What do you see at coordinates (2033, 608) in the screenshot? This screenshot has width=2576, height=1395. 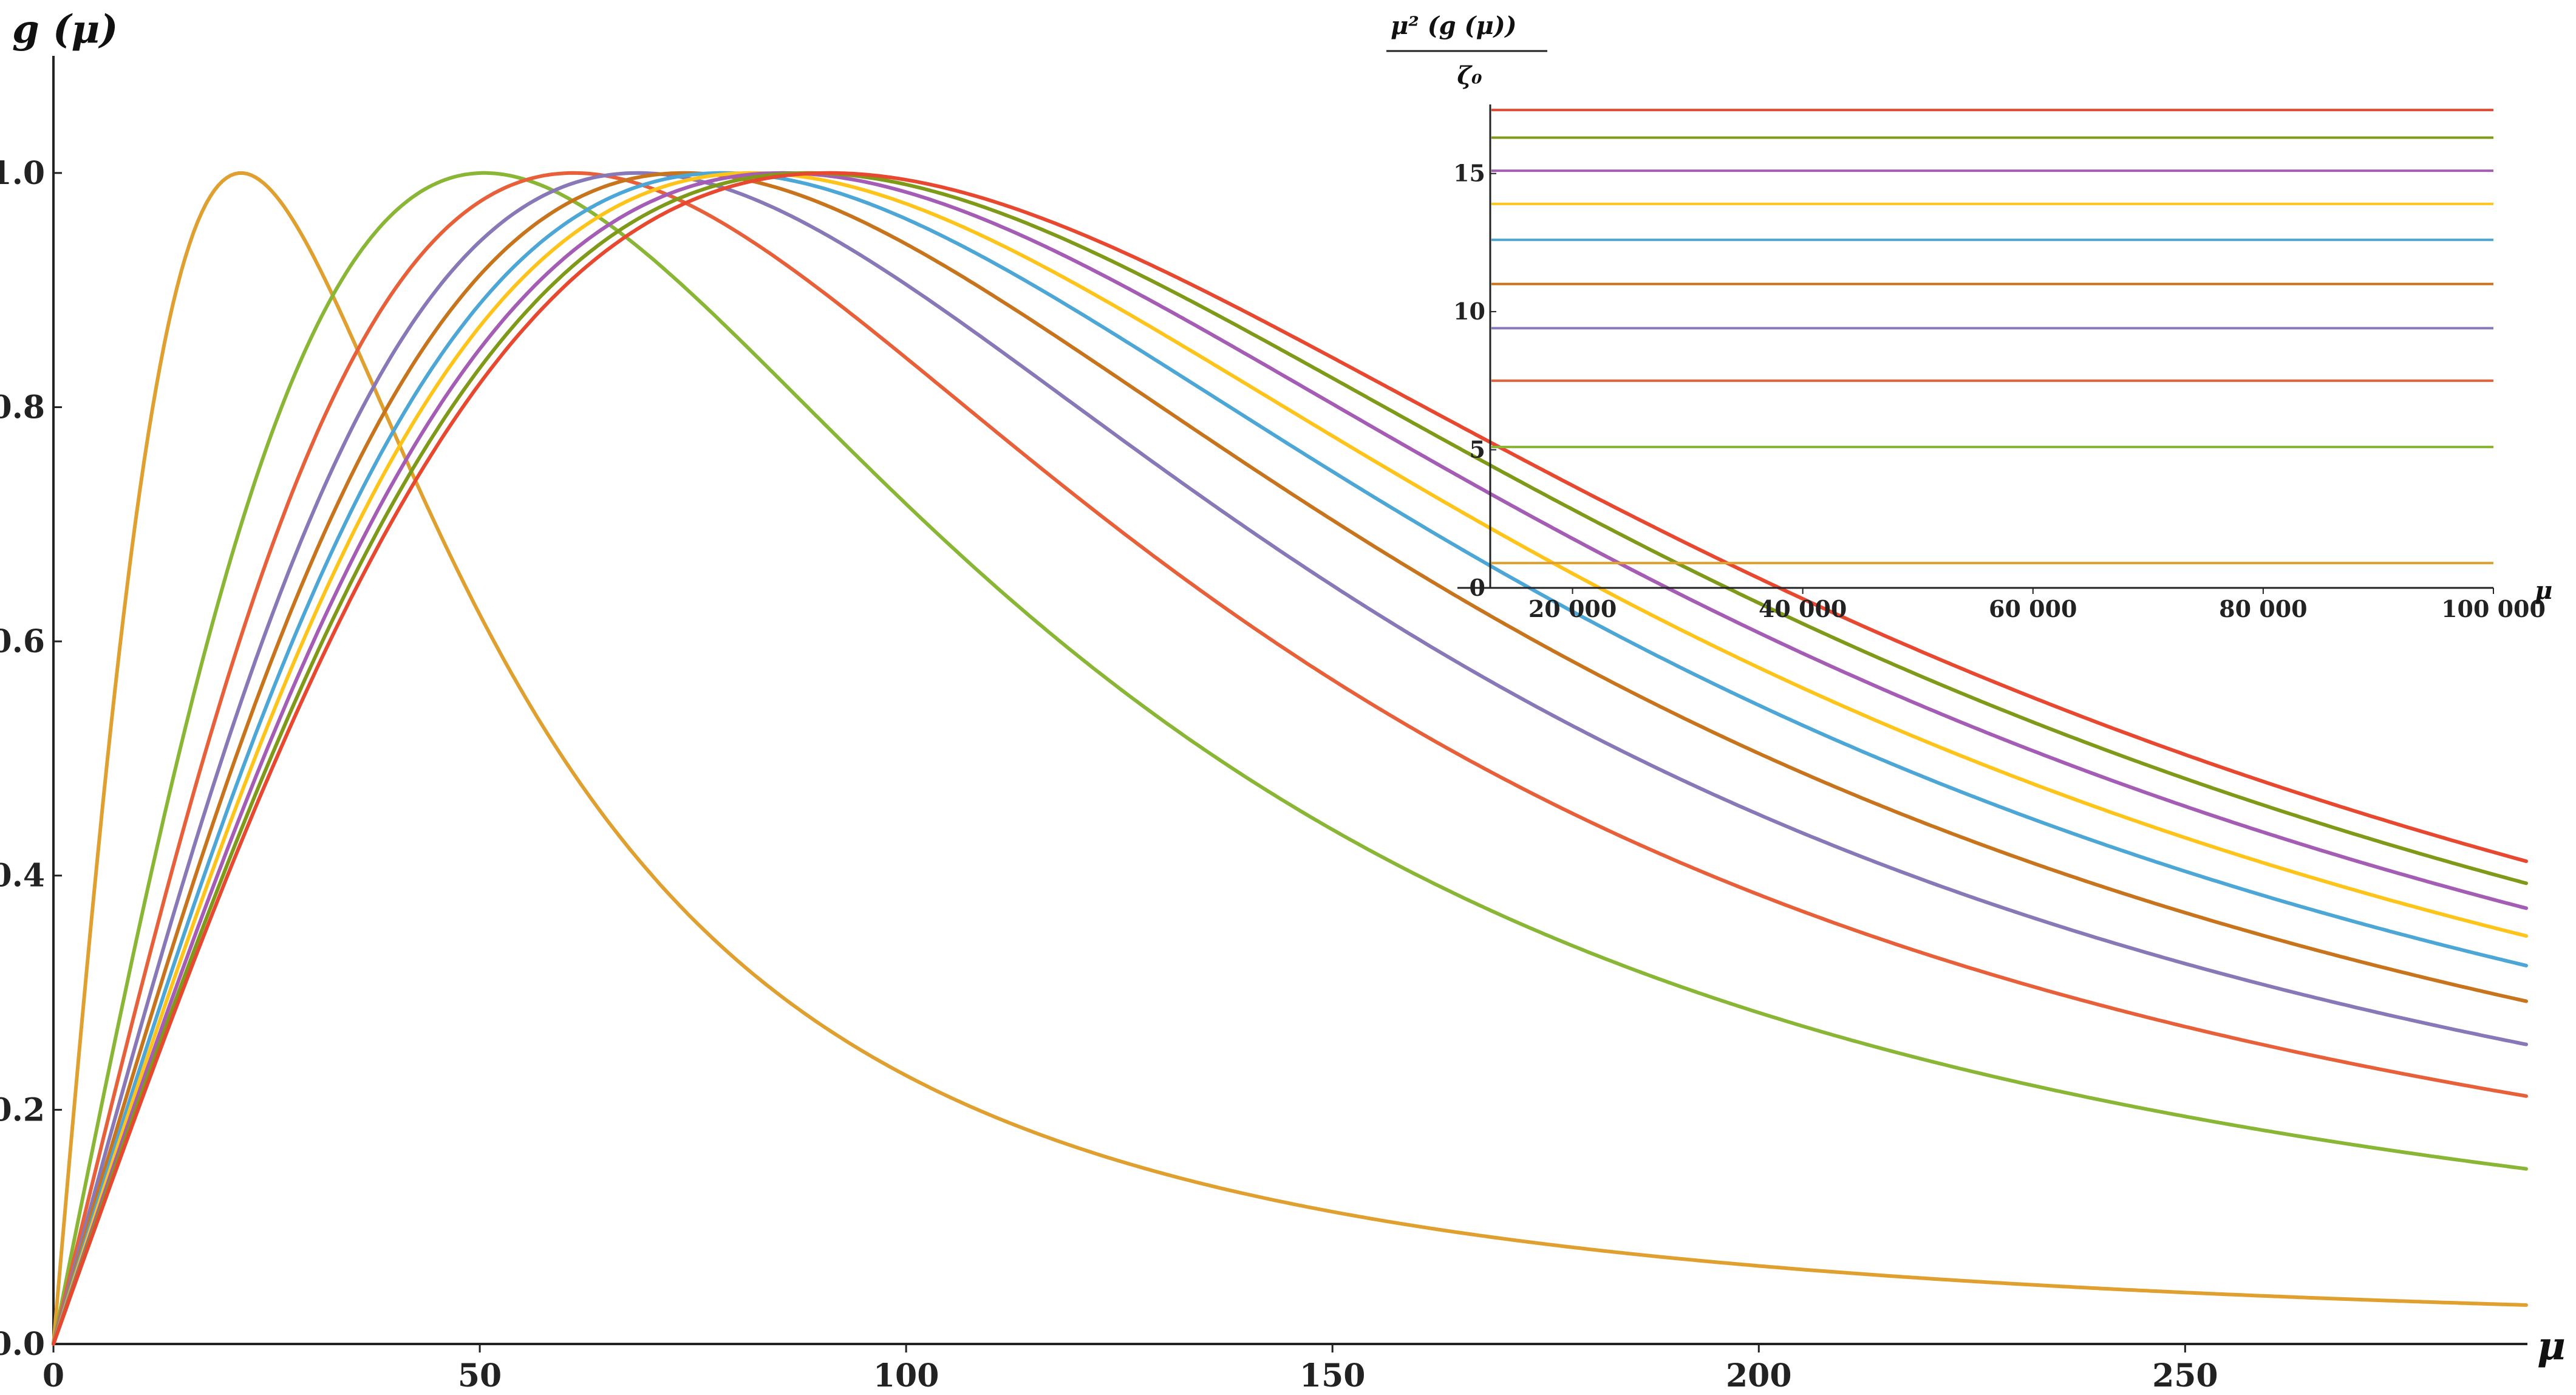 I see `inset-x-tick-label: 60 000` at bounding box center [2033, 608].